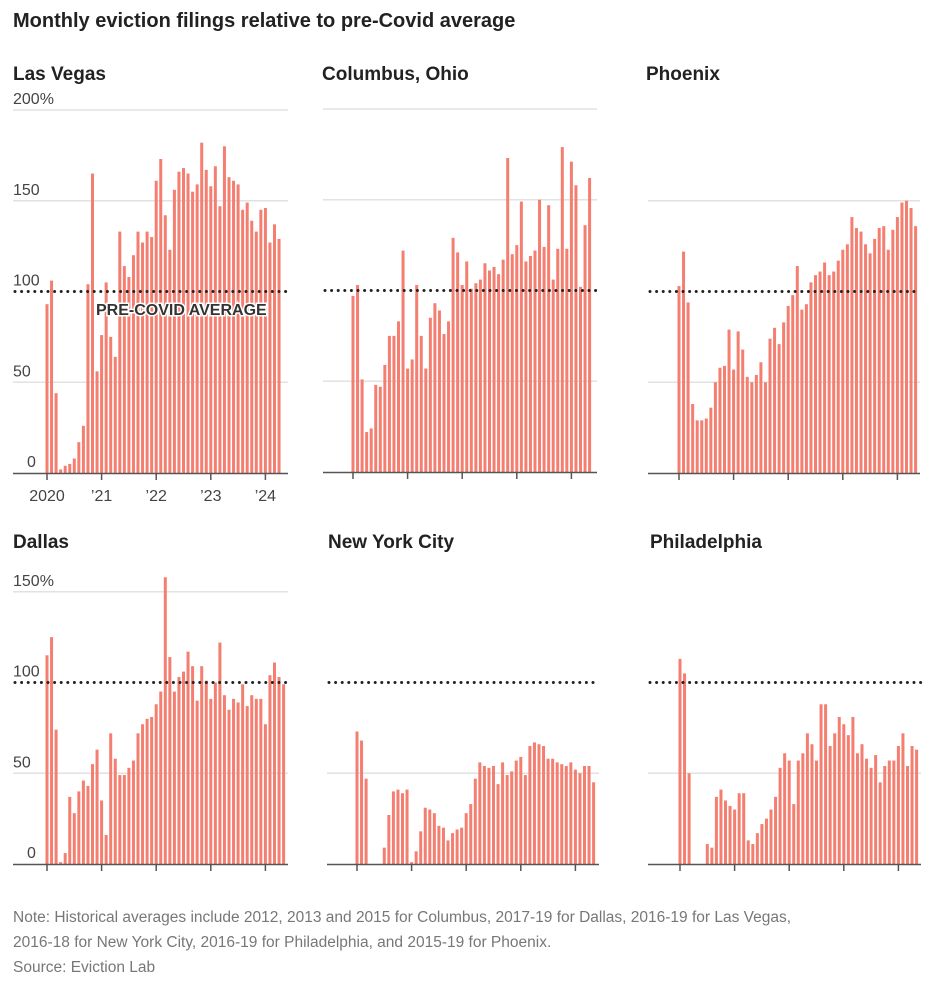 The height and width of the screenshot is (986, 936). Describe the element at coordinates (151, 701) in the screenshot. I see `panel-dallas: Dallas 0 50 100 150%` at that location.